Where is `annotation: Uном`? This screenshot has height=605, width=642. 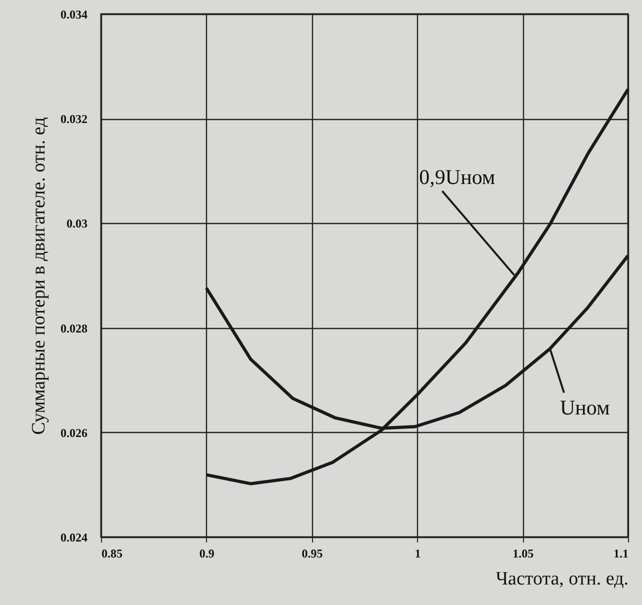 annotation: Uном is located at coordinates (585, 408).